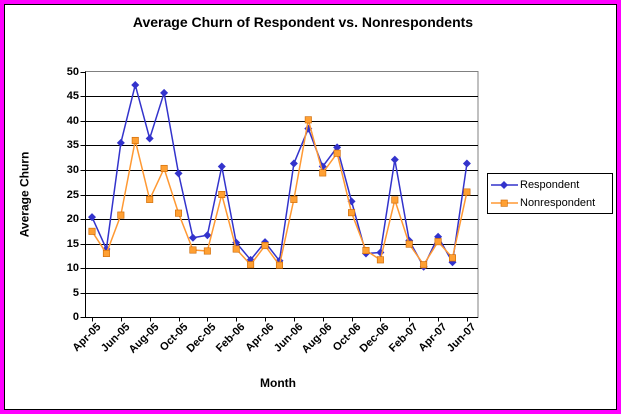 The width and height of the screenshot is (621, 414). I want to click on y-tick-label: 40, so click(72, 120).